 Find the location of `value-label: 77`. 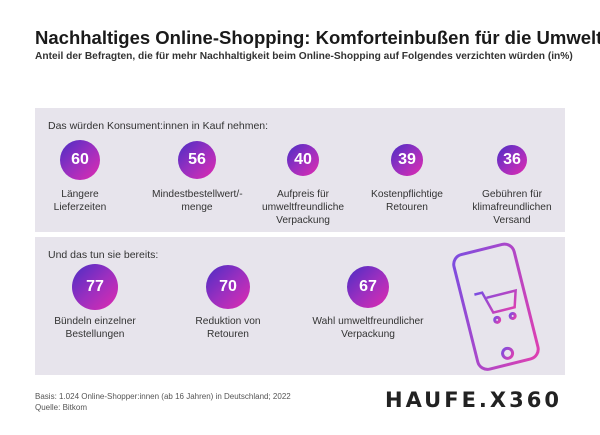

value-label: 77 is located at coordinates (95, 286).